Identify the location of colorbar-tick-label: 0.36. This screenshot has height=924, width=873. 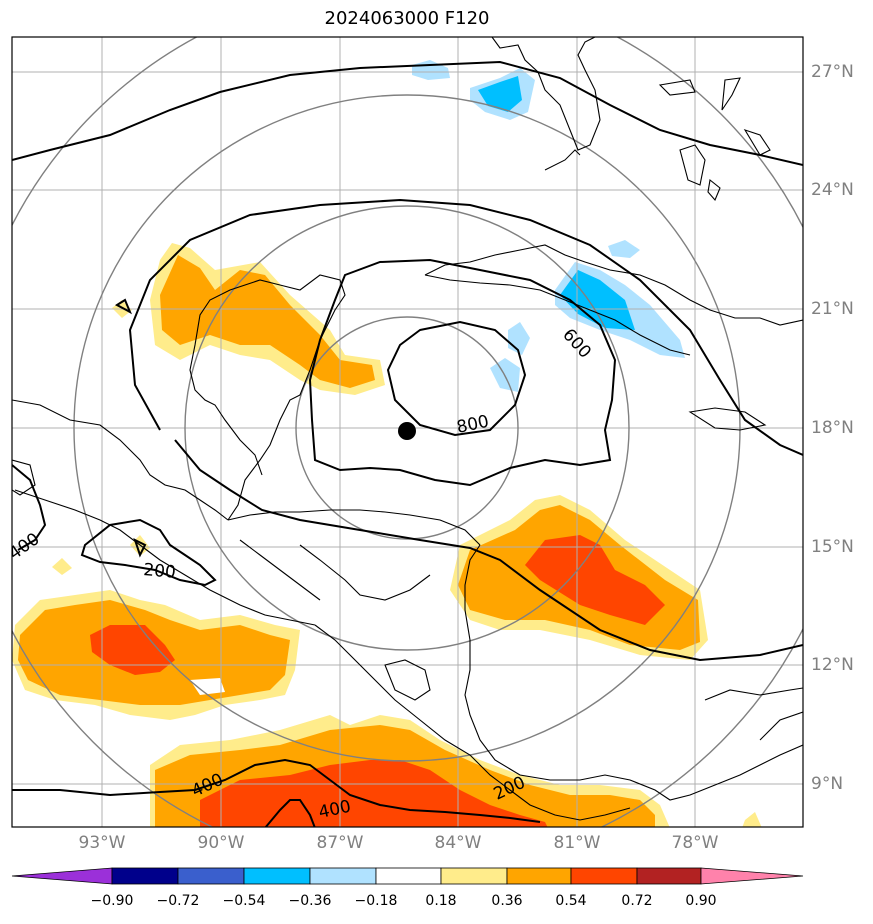
(507, 901).